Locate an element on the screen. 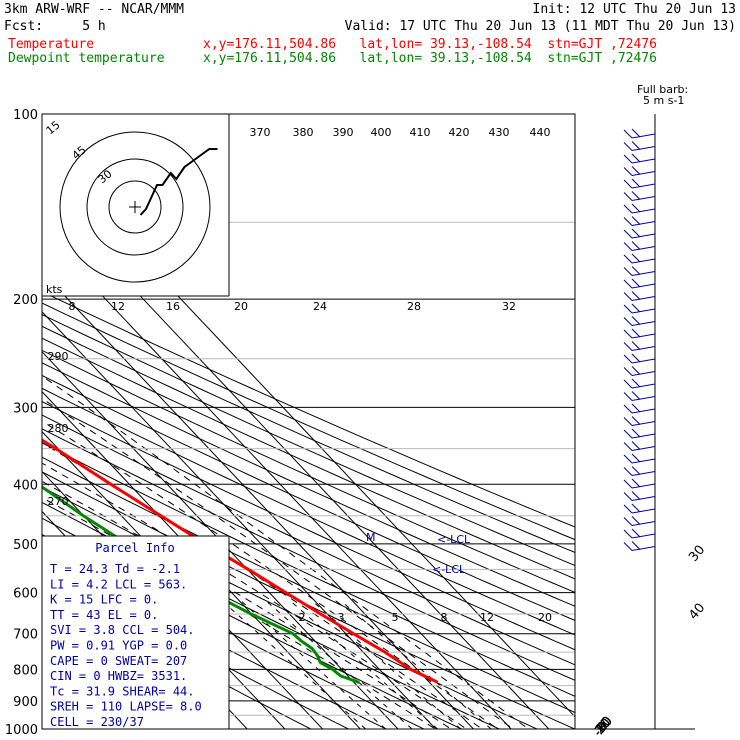  theta-tick-label: 270 is located at coordinates (58, 501).